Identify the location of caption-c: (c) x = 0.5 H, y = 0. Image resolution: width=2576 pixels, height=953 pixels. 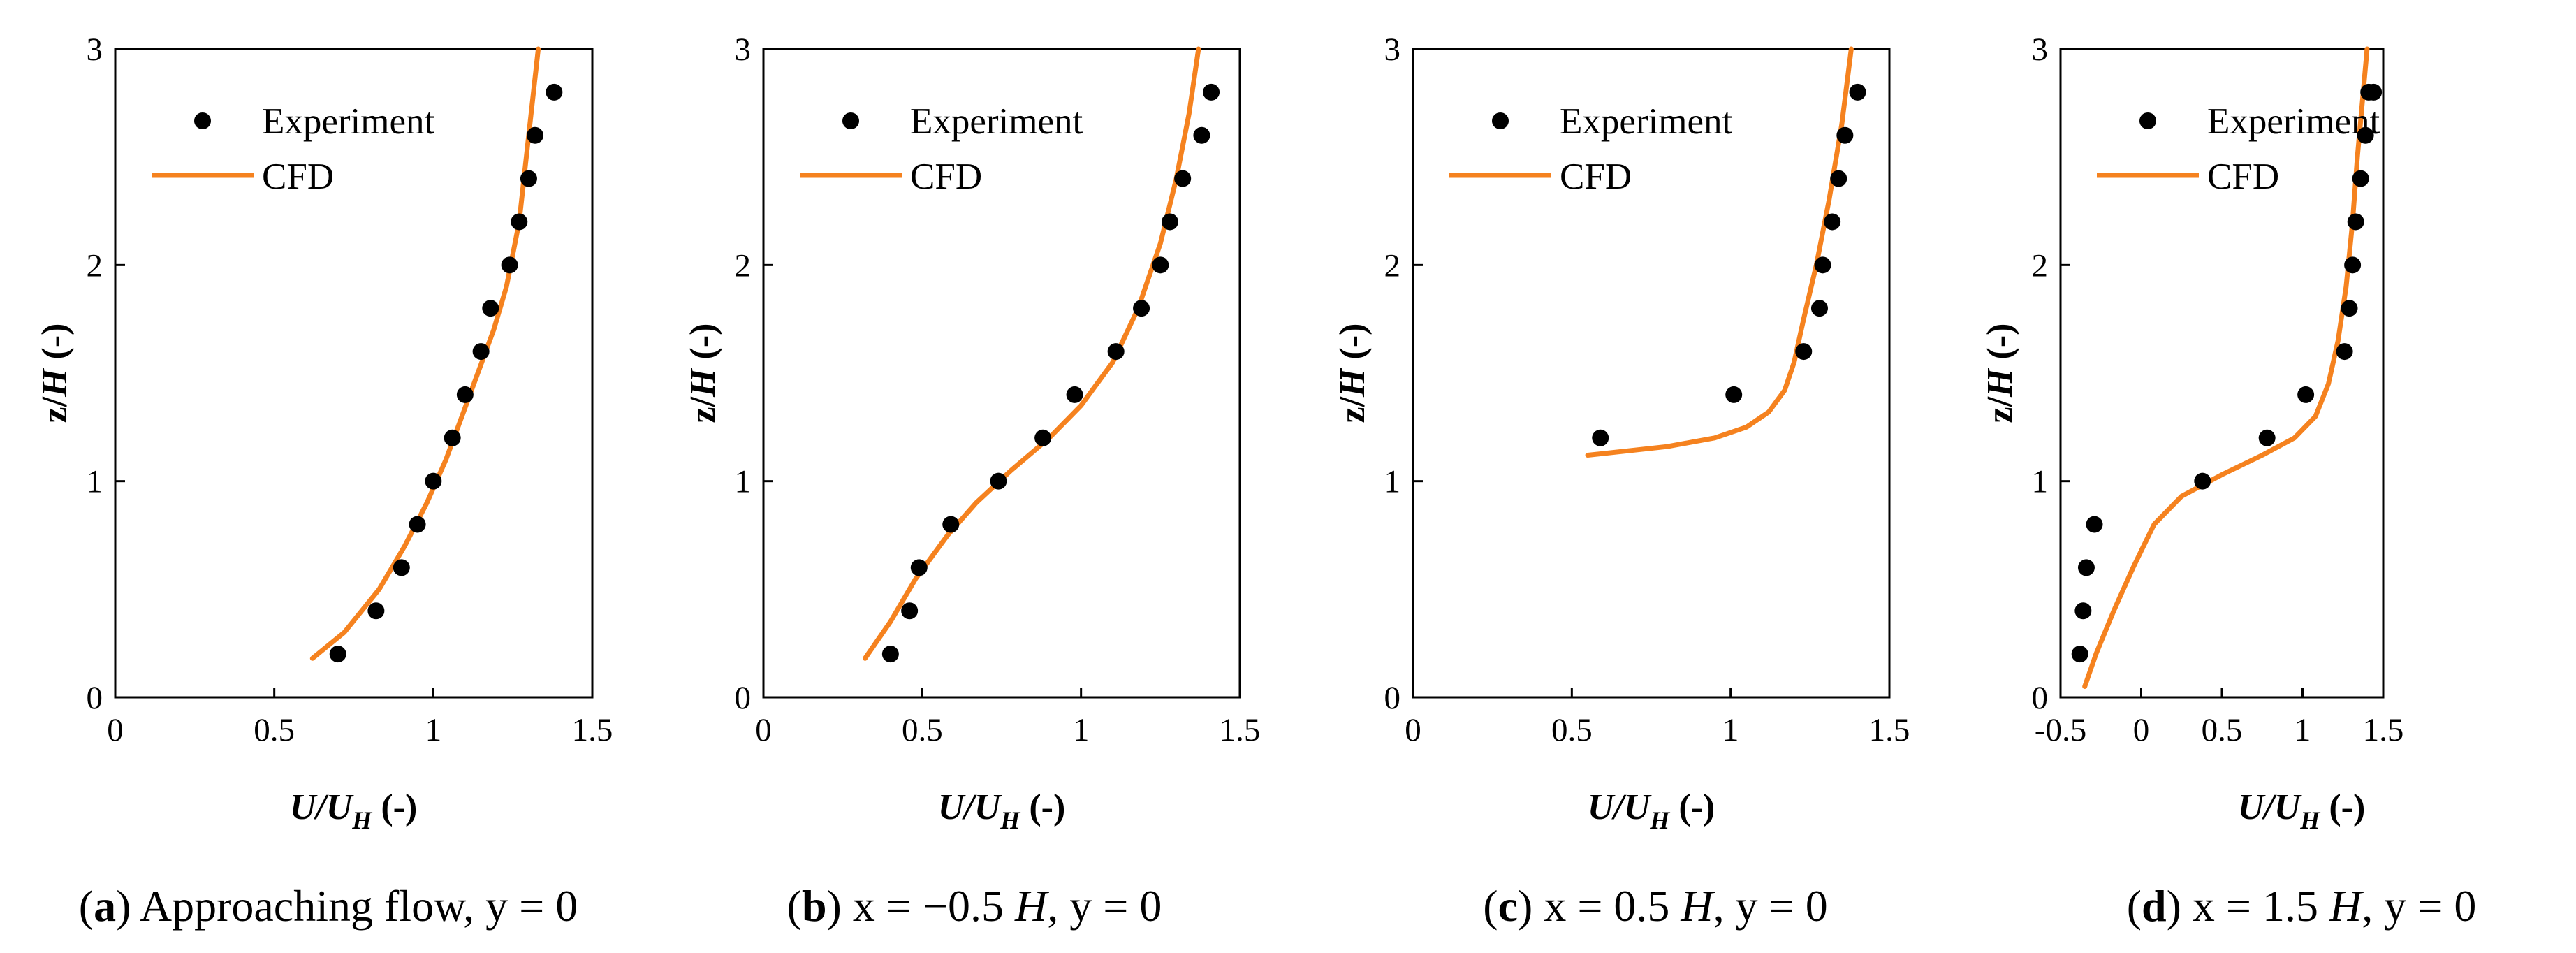
(1655, 906).